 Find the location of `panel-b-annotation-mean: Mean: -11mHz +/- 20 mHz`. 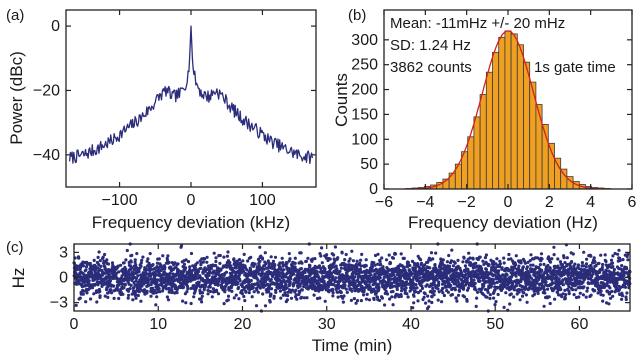

panel-b-annotation-mean: Mean: -11mHz +/- 20 mHz is located at coordinates (477, 23).